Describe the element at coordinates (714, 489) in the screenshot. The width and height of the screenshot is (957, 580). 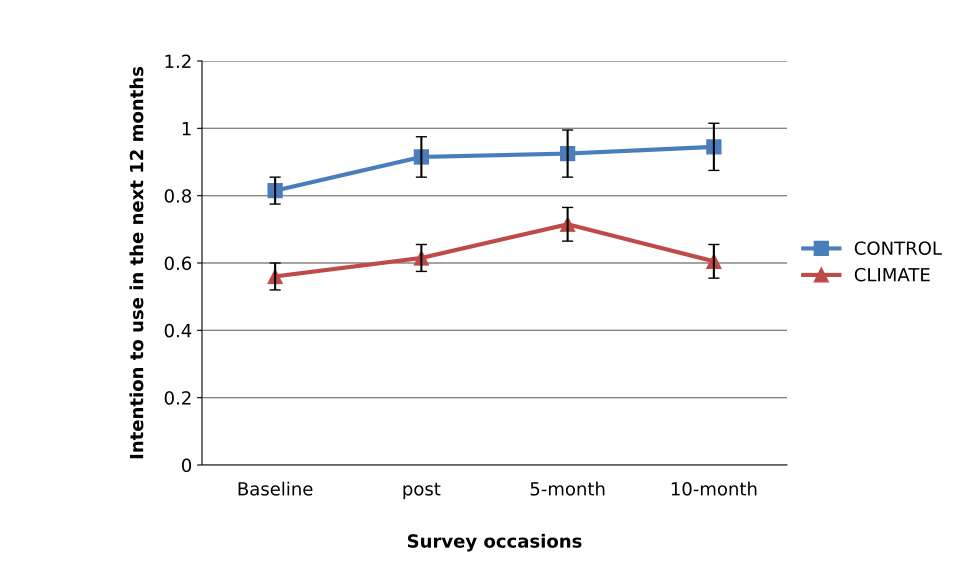
I see `x-tick-label: 10-month` at that location.